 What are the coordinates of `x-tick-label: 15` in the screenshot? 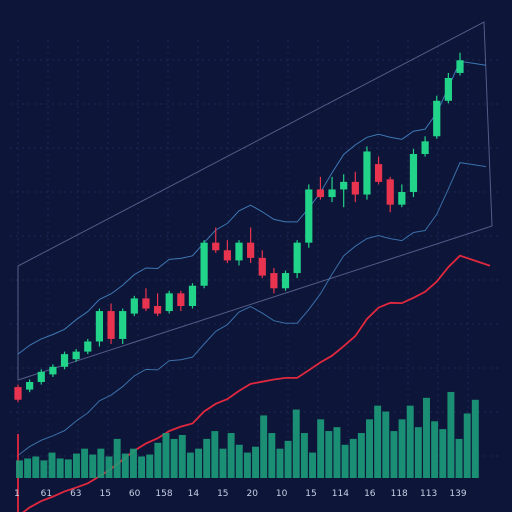 It's located at (222, 494).